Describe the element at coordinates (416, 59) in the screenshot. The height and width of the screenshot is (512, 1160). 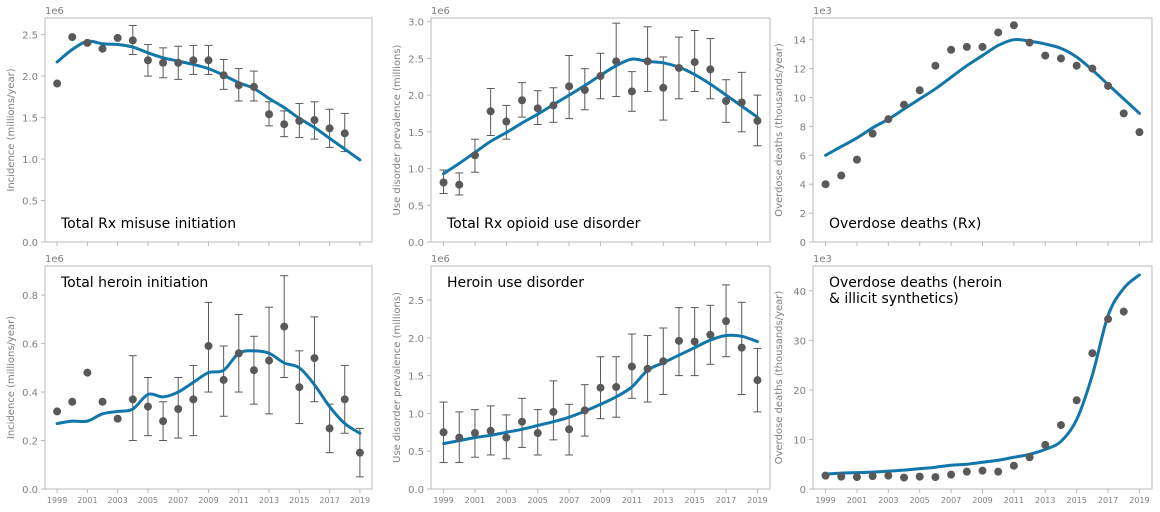
I see `y-tick-label: 2.5` at that location.